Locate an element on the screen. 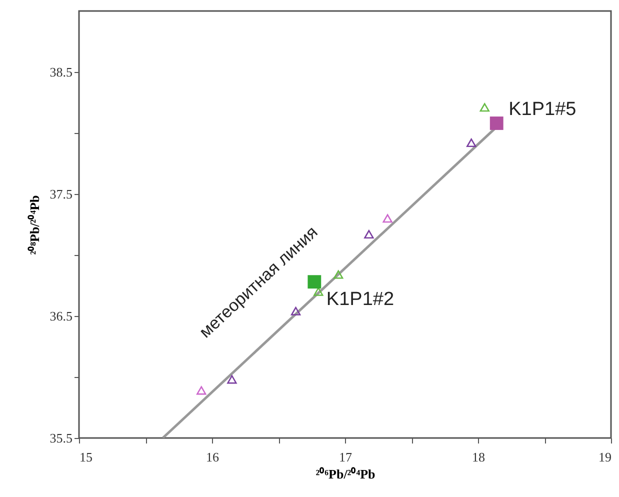  y-axis-title: ²⁰⁸Pb/²⁰⁴Pb is located at coordinates (34, 225).